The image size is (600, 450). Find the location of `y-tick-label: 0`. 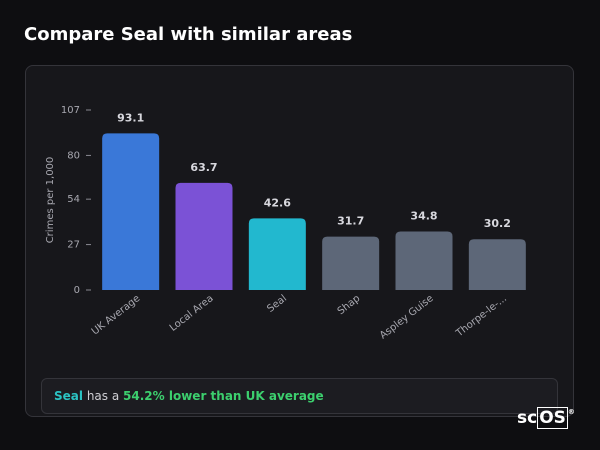

y-tick-label: 0 is located at coordinates (77, 290).